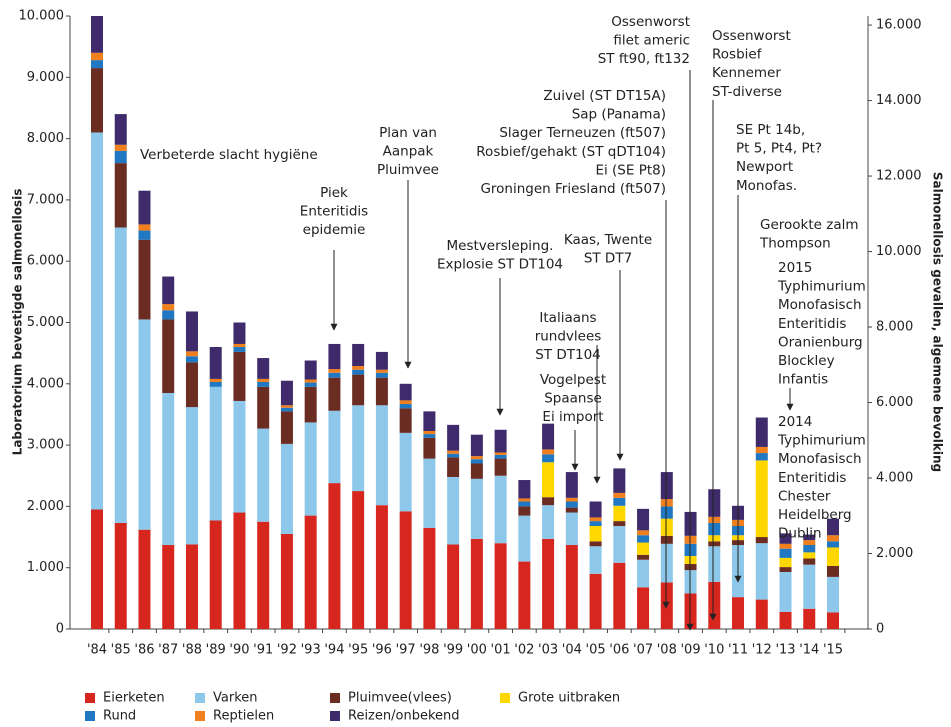 The image size is (951, 727). Describe the element at coordinates (18, 322) in the screenshot. I see `y-axis-label: Laboratorium bevestigde salmonellosis` at that location.